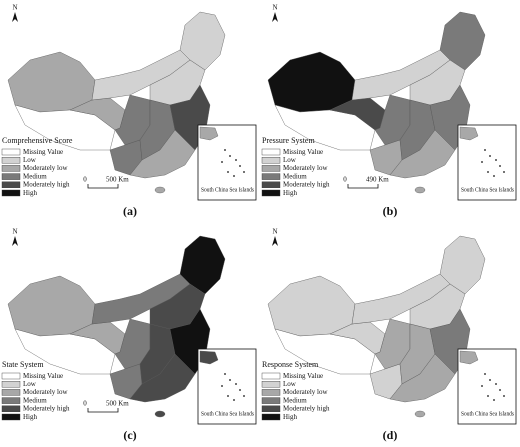 This screenshot has width=520, height=447. I want to click on legend-title: Pressure System, so click(288, 140).